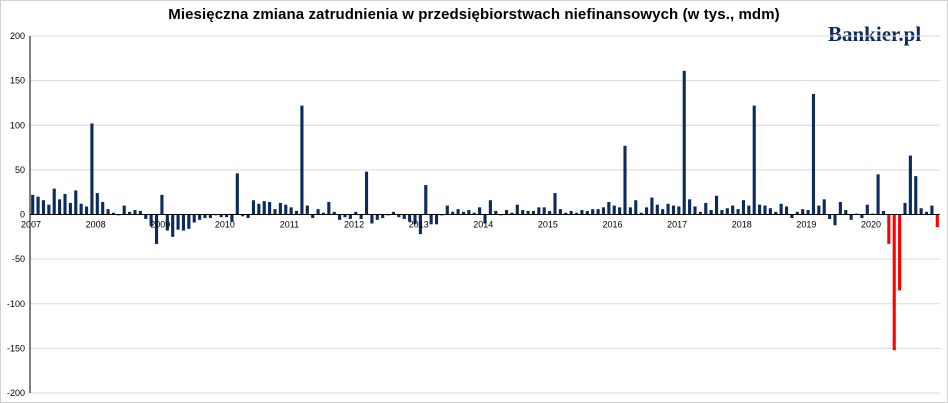 The image size is (948, 403). Describe the element at coordinates (419, 225) in the screenshot. I see `x-tick-label: 2013` at that location.